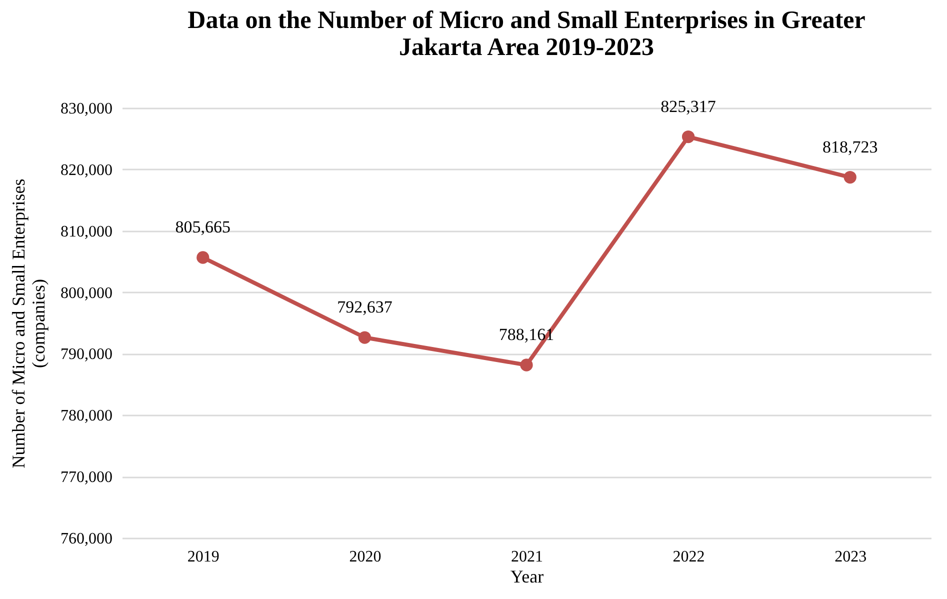 This screenshot has height=599, width=947. I want to click on data-label: 818,723, so click(850, 146).